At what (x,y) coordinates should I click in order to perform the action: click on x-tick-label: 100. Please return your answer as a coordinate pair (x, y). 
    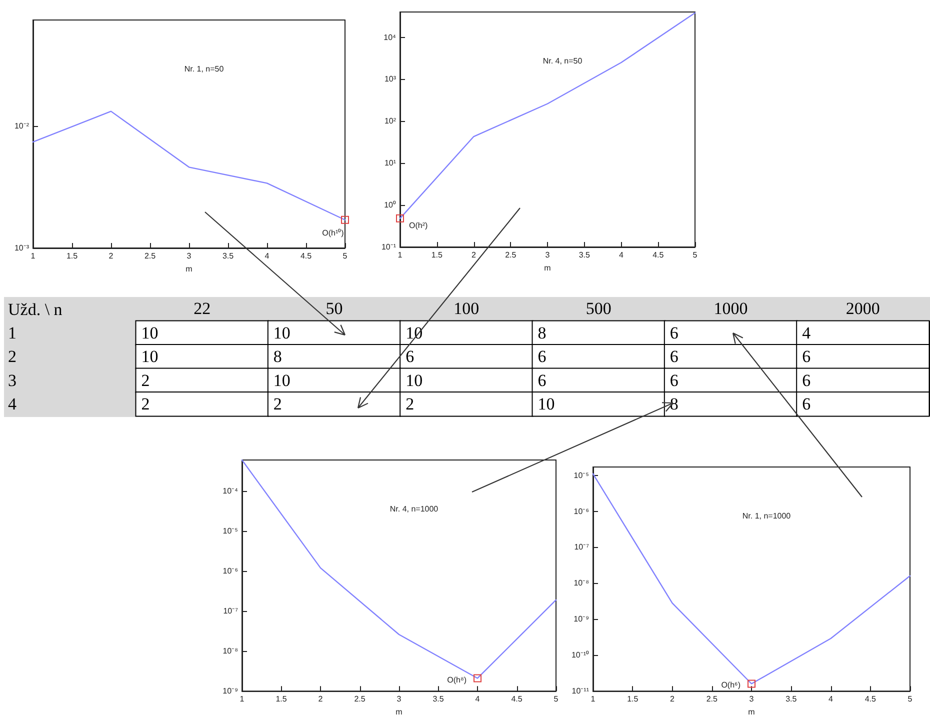
    Looking at the image, I should click on (467, 308).